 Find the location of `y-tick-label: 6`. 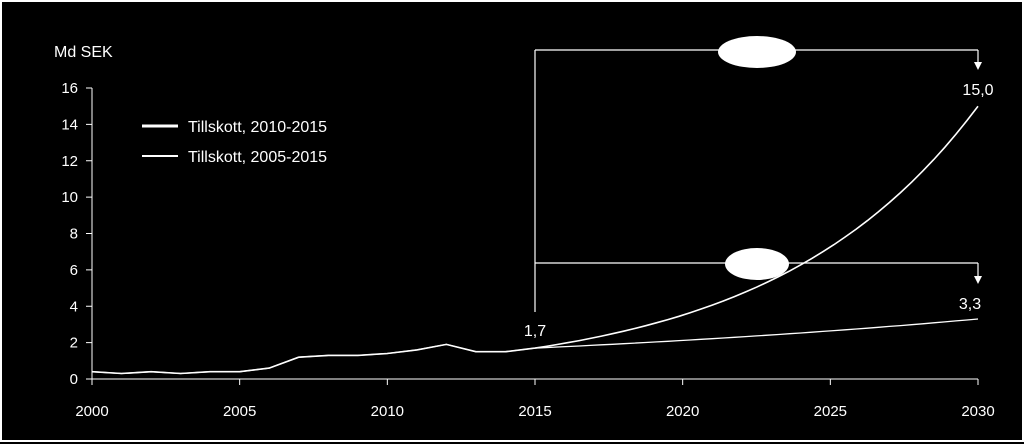

y-tick-label: 6 is located at coordinates (74, 270).